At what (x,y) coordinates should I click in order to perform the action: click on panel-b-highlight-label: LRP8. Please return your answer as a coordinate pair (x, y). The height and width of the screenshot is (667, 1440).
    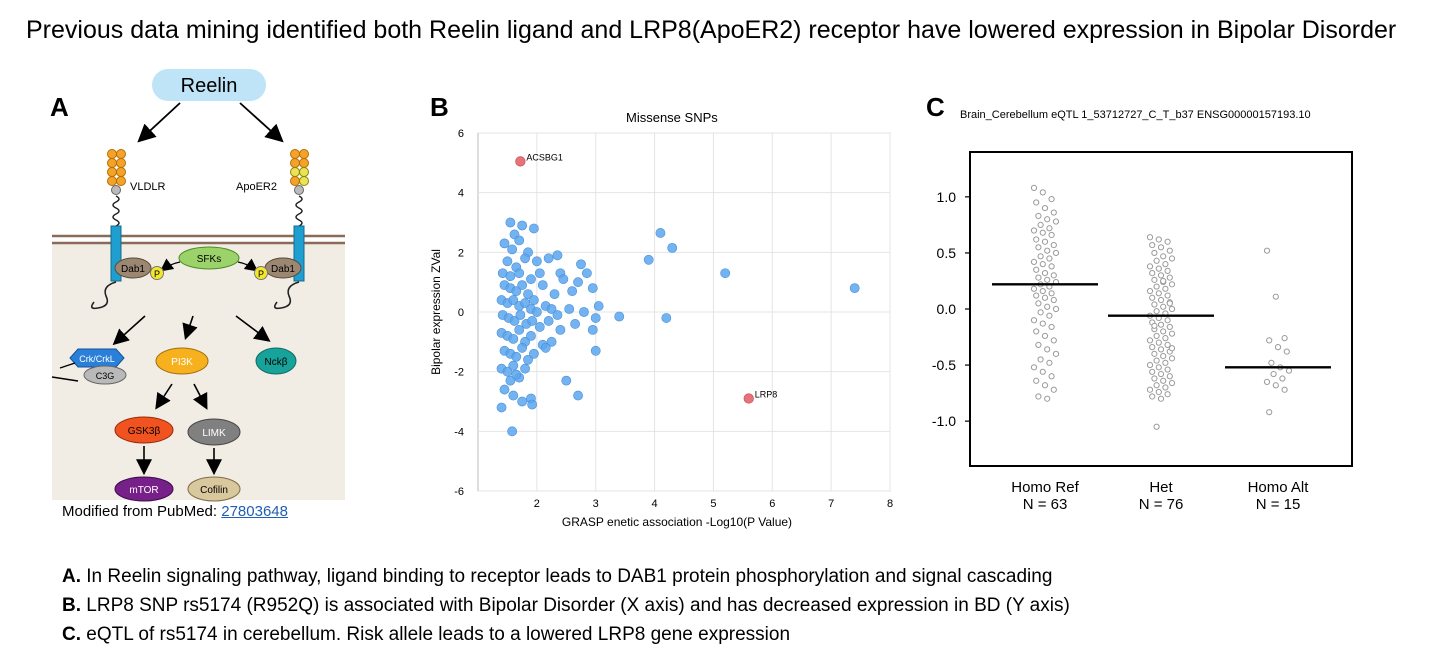
    Looking at the image, I should click on (766, 395).